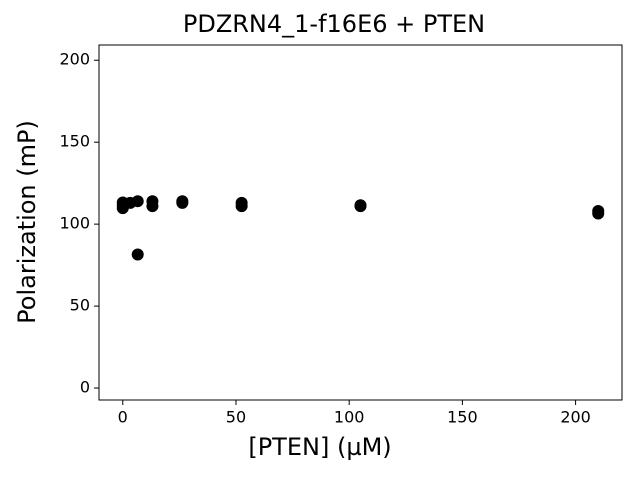 This screenshot has width=640, height=484. I want to click on x-tick-label: 50, so click(236, 417).